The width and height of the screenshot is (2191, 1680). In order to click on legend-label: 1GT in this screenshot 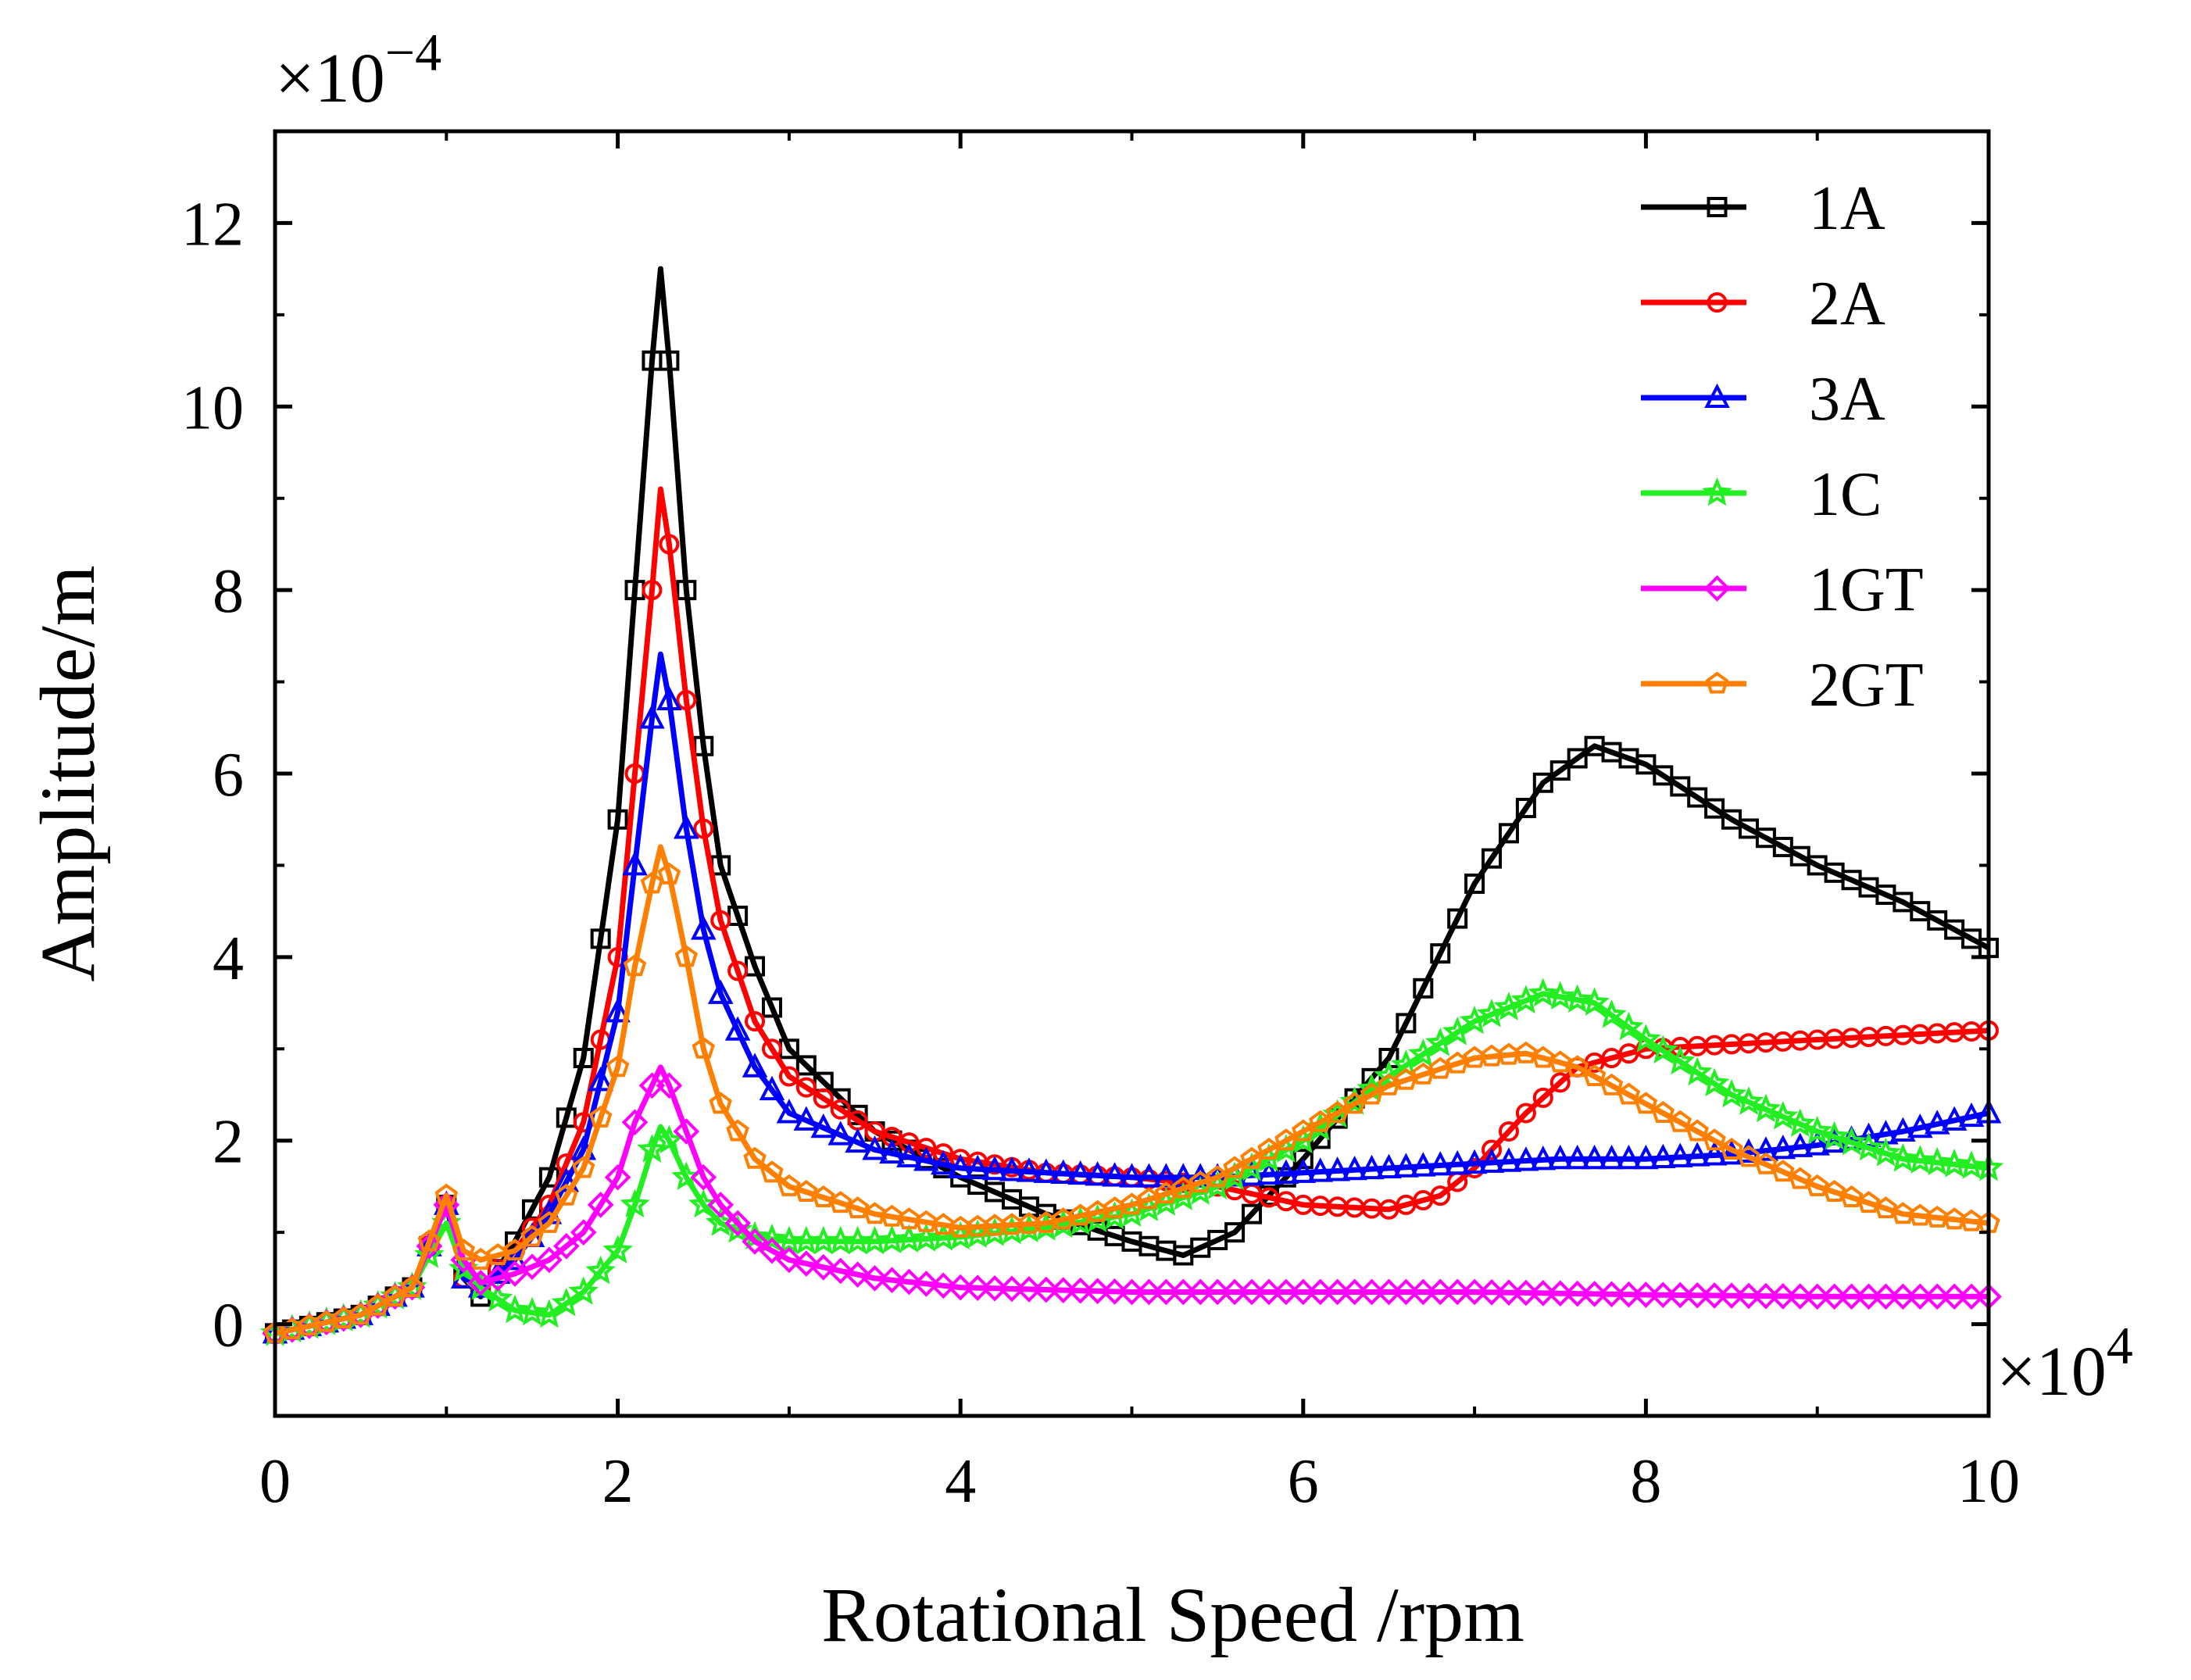, I will do `click(1866, 590)`.